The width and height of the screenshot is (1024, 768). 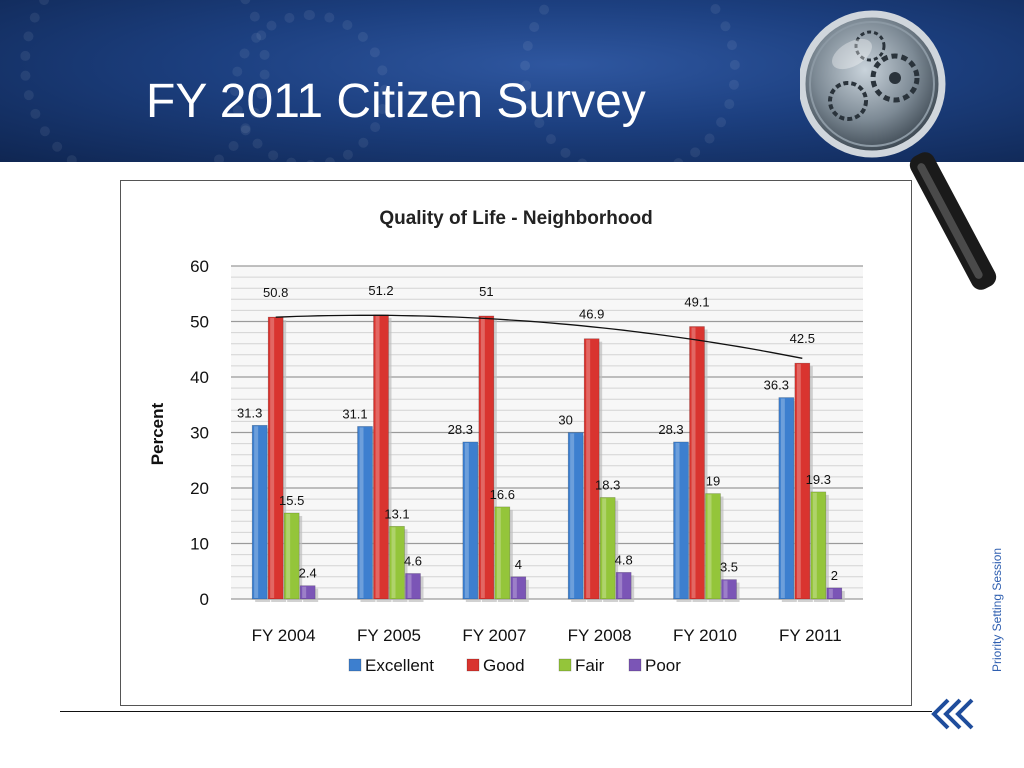 I want to click on x-tick-label: FY 2010, so click(x=705, y=635).